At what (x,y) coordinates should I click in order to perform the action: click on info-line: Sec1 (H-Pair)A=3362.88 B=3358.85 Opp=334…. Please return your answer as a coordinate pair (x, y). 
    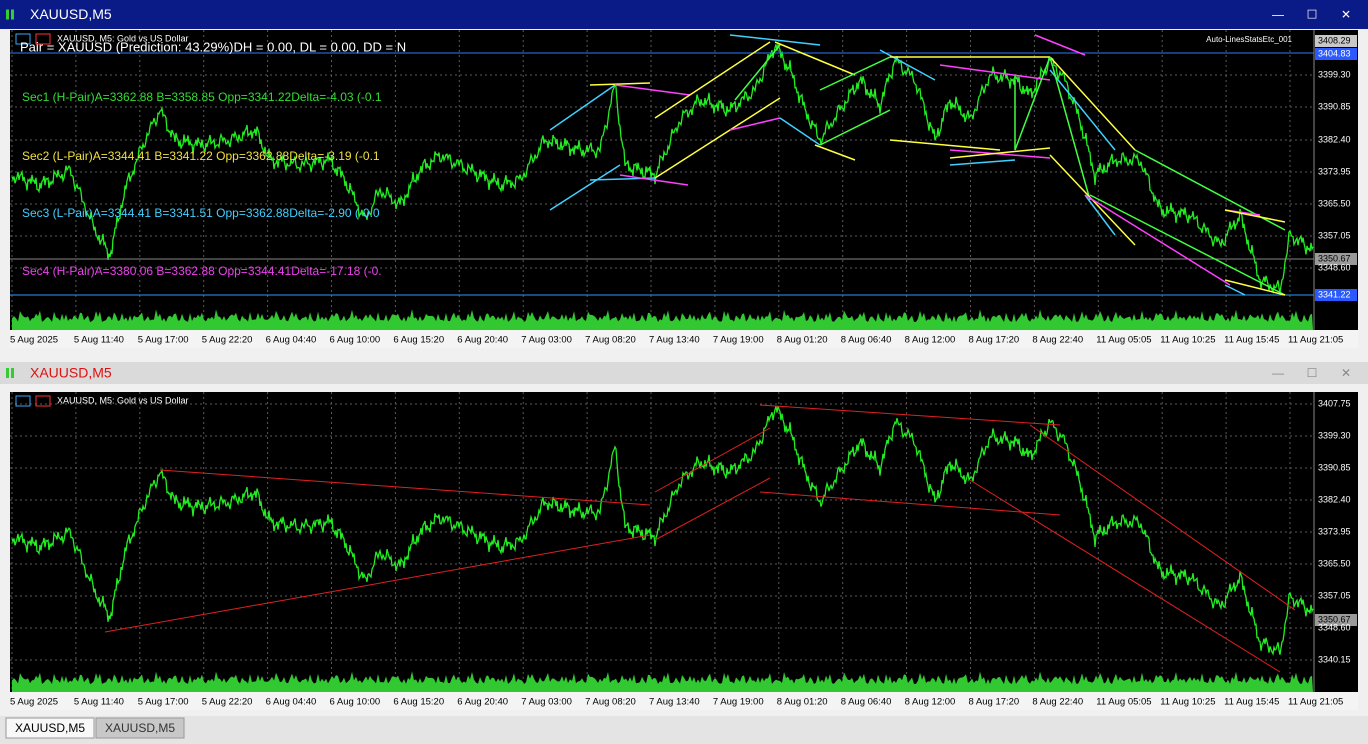
    Looking at the image, I should click on (202, 97).